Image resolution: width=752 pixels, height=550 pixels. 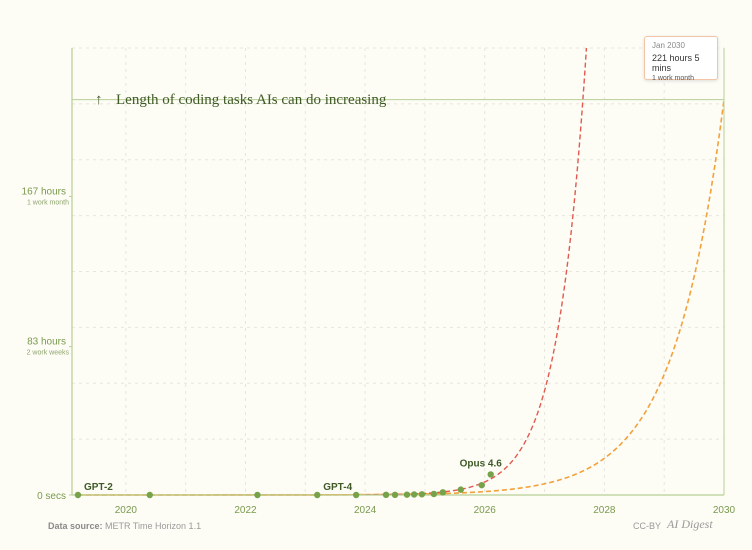 I want to click on labels-layer: GPT-2 GPT-4 Opus 4.6, so click(x=293, y=475).